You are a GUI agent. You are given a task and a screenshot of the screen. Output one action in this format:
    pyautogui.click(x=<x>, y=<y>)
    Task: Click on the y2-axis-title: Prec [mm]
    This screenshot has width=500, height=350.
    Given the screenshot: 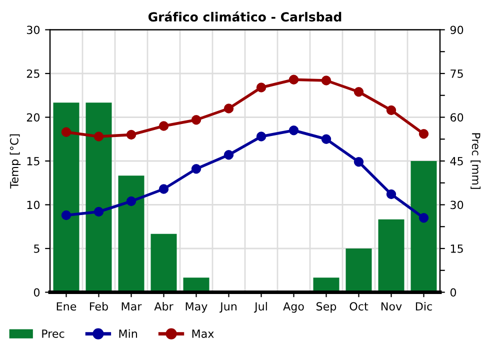 What is the action you would take?
    pyautogui.click(x=475, y=161)
    